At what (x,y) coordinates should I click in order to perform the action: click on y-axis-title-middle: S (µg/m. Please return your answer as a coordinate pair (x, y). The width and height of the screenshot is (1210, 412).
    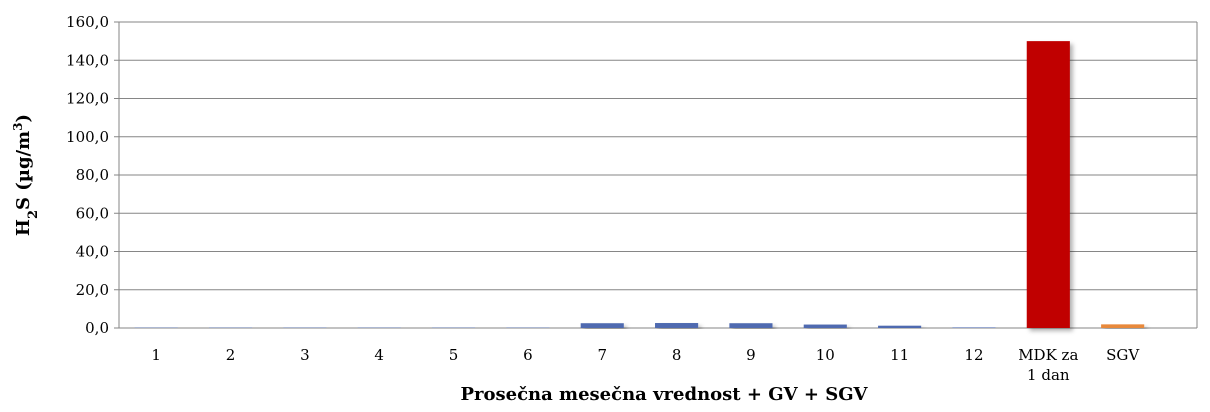
    Looking at the image, I should click on (23, 170).